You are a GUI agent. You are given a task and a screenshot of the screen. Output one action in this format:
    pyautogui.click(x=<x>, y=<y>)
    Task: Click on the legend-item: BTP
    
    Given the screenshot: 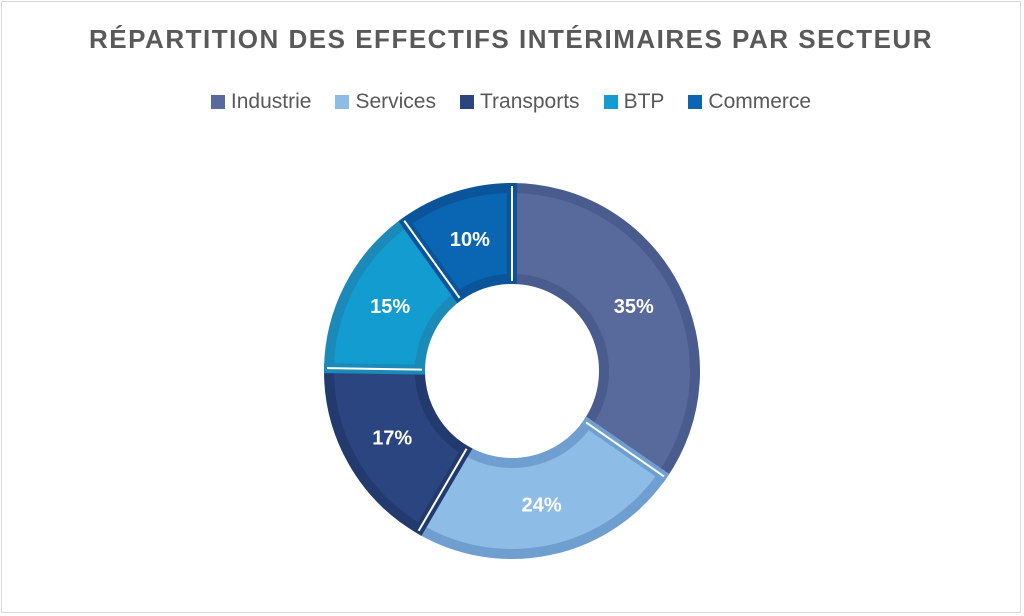 What is the action you would take?
    pyautogui.click(x=634, y=102)
    